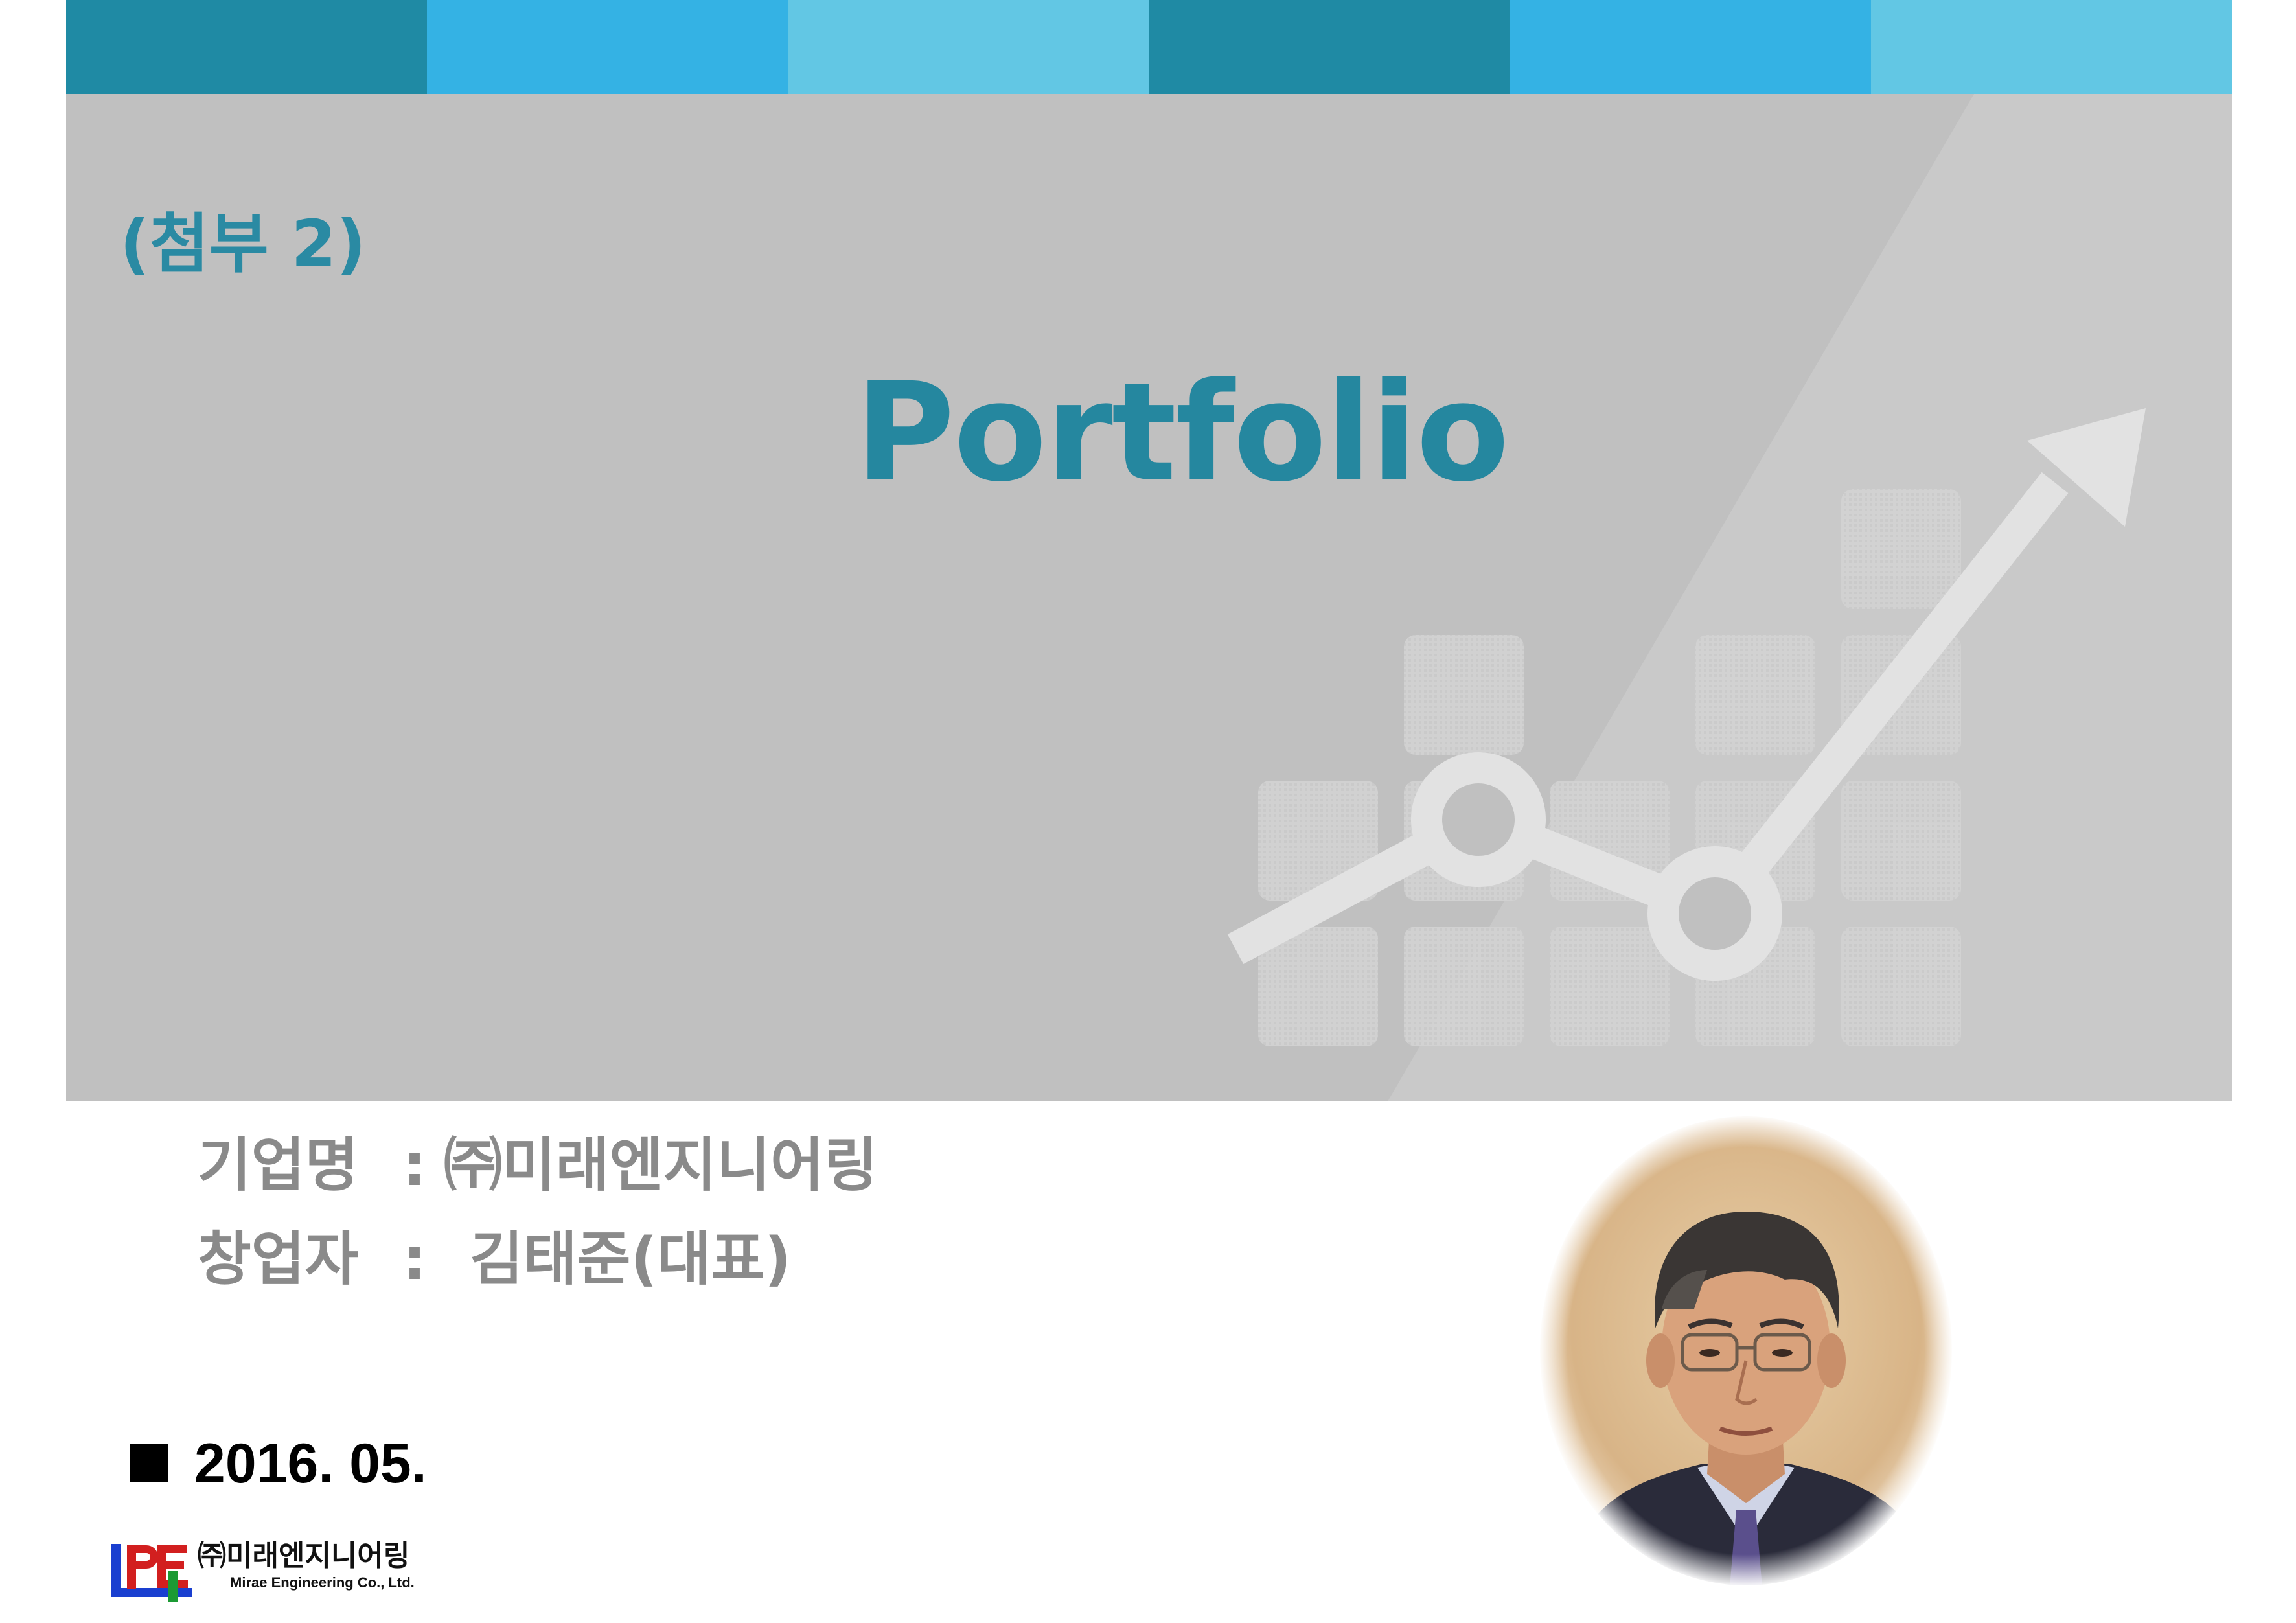 The width and height of the screenshot is (2296, 1623). Describe the element at coordinates (310, 1464) in the screenshot. I see `date-text: 2016. 05.` at that location.